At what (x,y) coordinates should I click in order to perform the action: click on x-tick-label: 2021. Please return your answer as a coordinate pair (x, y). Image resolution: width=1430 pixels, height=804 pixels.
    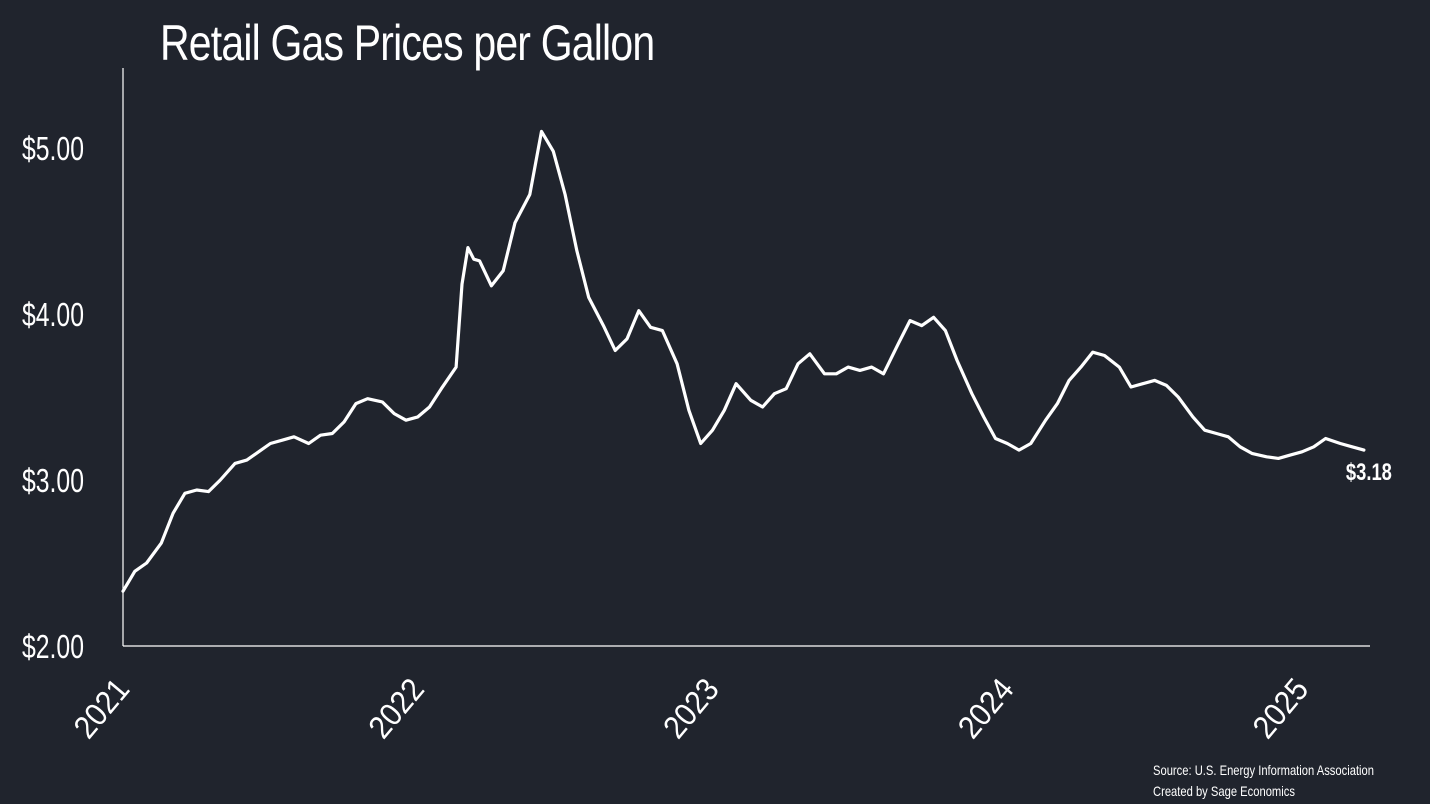
    Looking at the image, I should click on (101, 708).